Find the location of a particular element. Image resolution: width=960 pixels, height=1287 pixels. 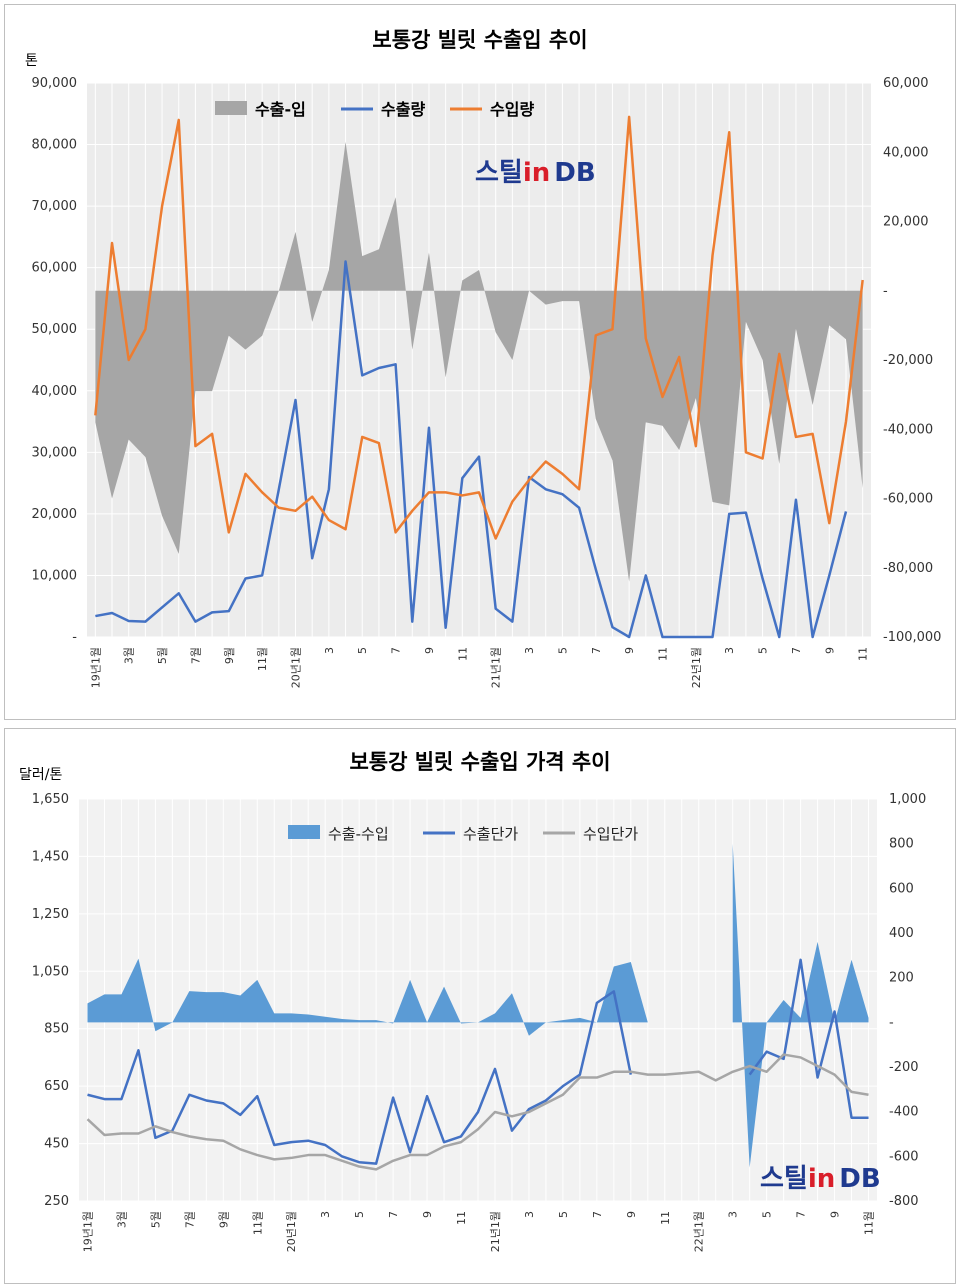

left-axis-tick: 30,000 is located at coordinates (55, 452).